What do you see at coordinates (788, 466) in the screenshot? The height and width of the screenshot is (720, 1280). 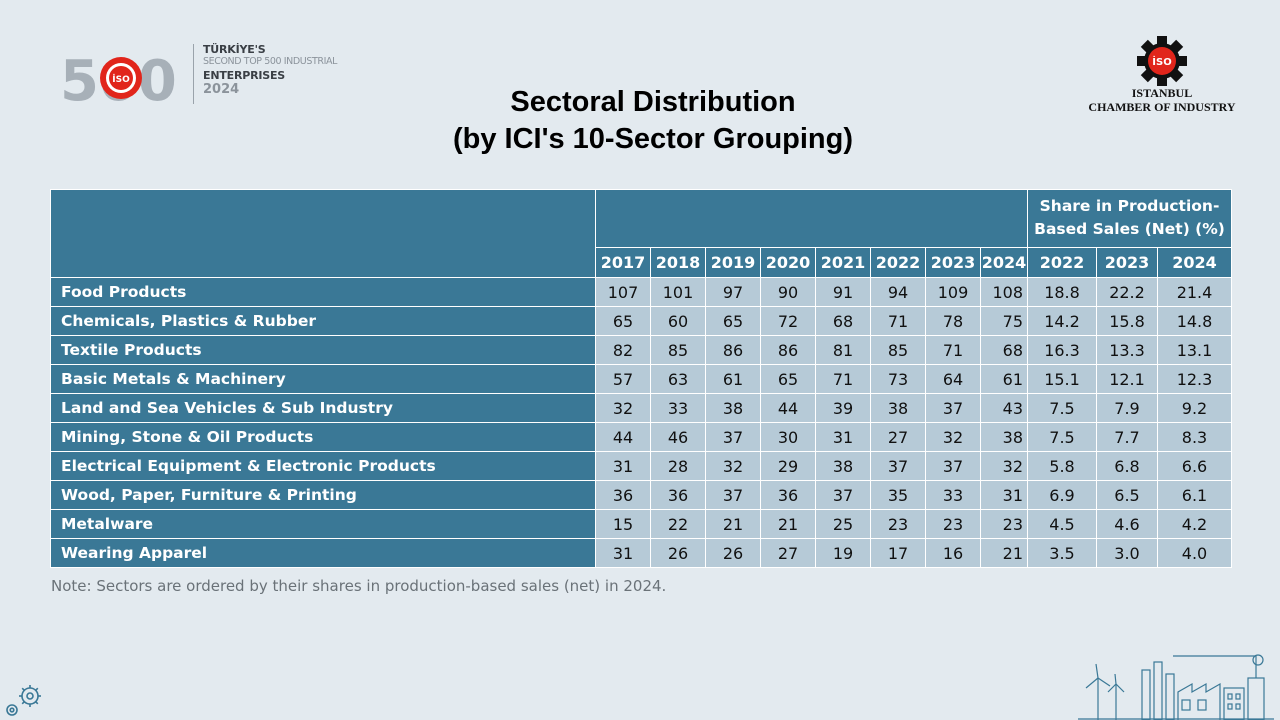 I see `company-count-cell: 29` at bounding box center [788, 466].